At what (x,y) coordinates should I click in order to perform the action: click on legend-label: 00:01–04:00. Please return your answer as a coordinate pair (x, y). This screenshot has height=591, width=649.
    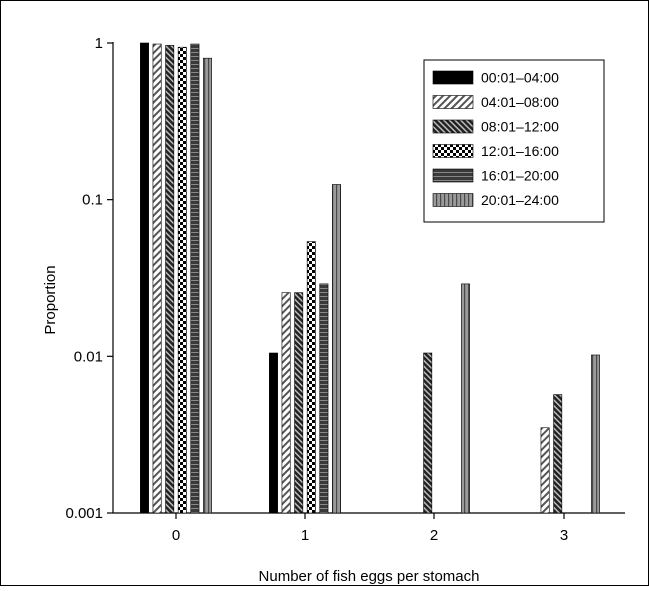
    Looking at the image, I should click on (520, 78).